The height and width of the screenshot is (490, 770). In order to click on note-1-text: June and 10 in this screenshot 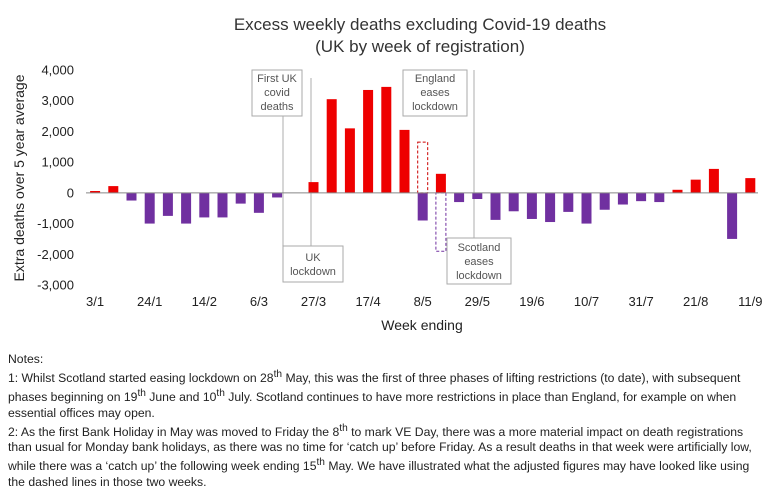, I will do `click(181, 397)`.